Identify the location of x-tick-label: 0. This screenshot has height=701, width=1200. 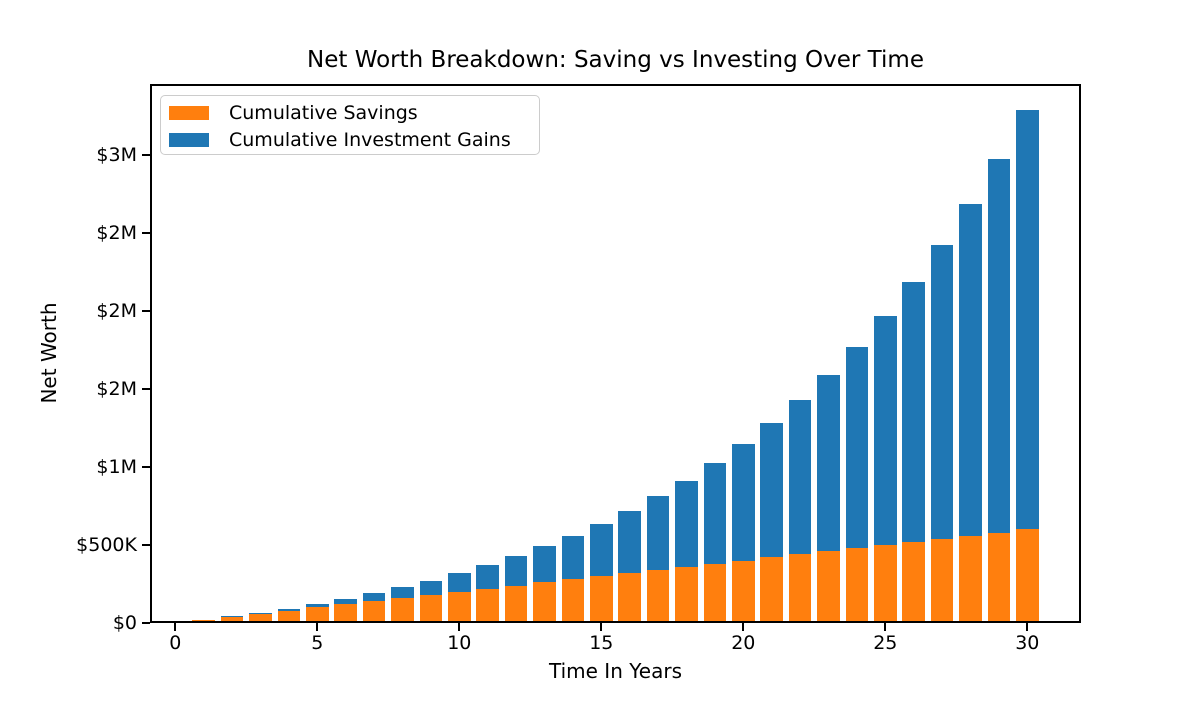
(175, 643).